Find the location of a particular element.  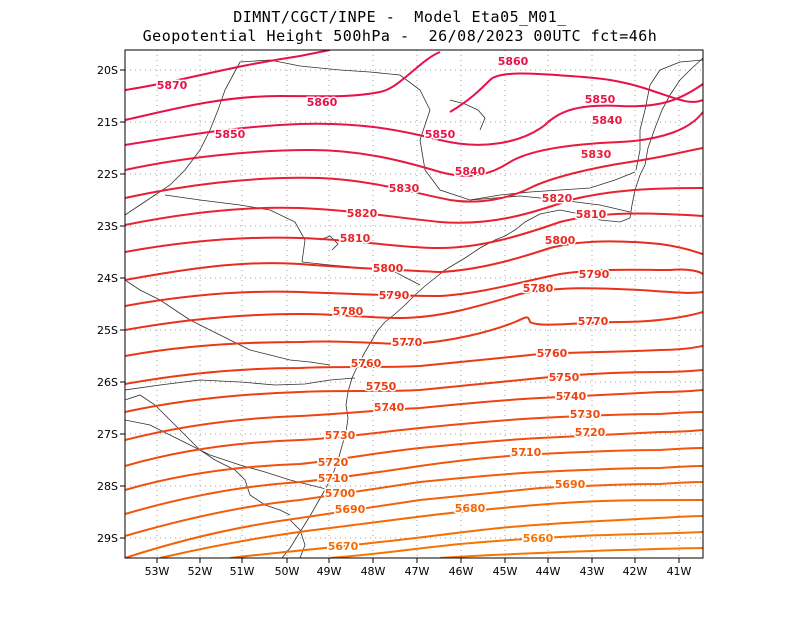

x-tick-label: 47W is located at coordinates (417, 571).